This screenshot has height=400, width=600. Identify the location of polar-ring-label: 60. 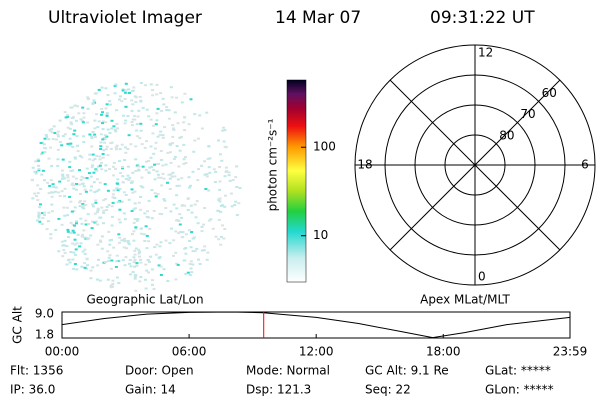
(549, 93).